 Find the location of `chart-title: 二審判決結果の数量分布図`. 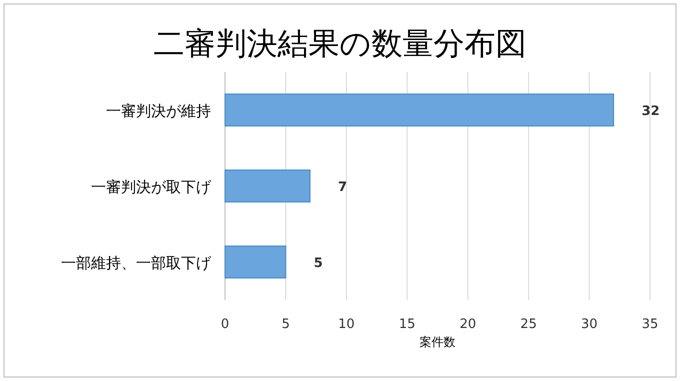

chart-title: 二審判決結果の数量分布図 is located at coordinates (340, 44).